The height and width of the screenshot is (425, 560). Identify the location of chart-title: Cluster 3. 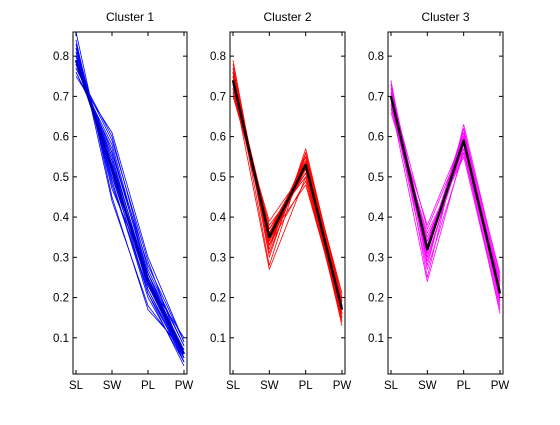
(445, 17).